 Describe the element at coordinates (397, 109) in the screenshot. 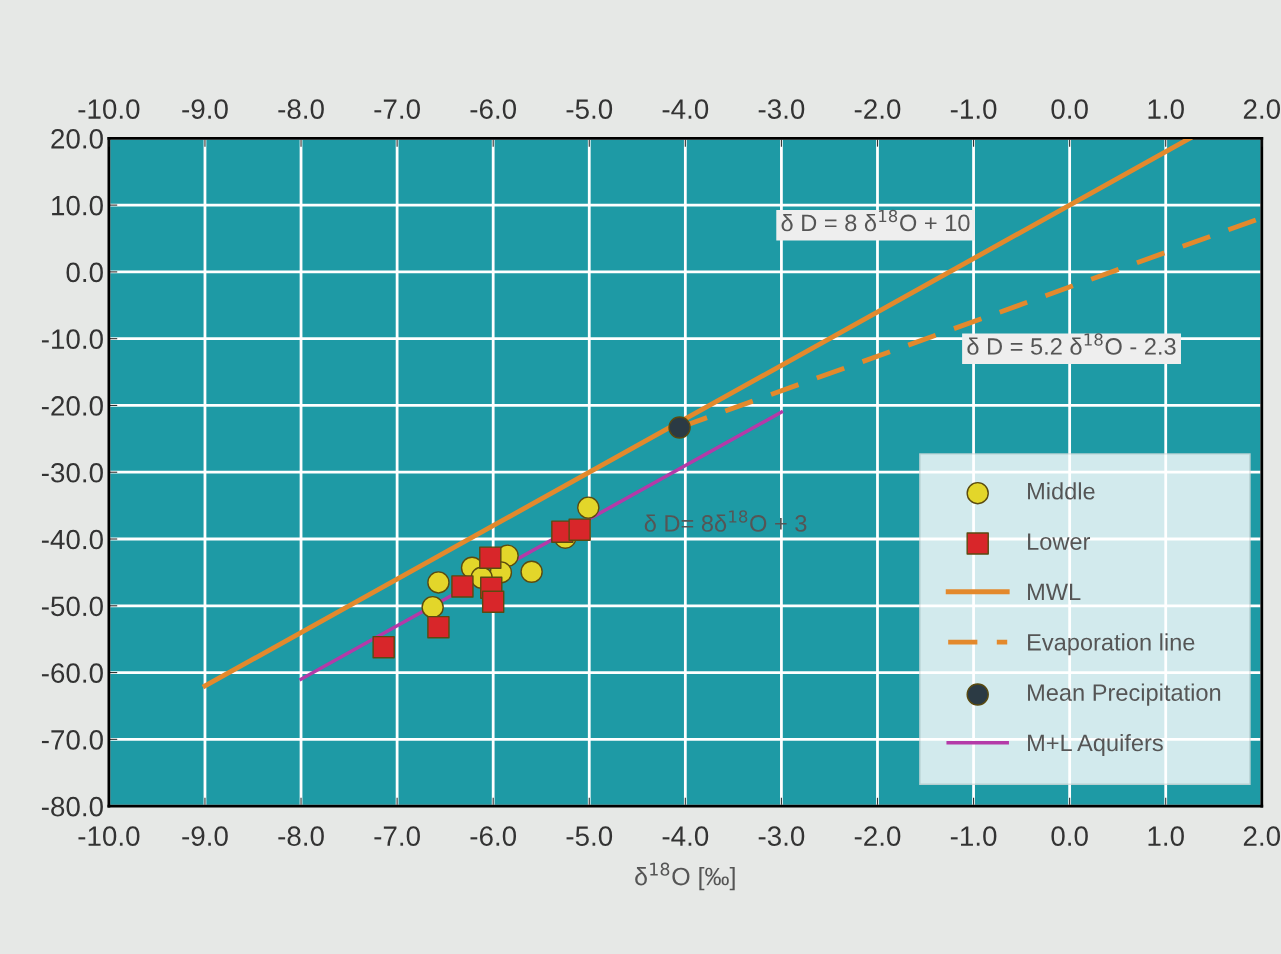

I see `x-tick-label: -7.0` at that location.